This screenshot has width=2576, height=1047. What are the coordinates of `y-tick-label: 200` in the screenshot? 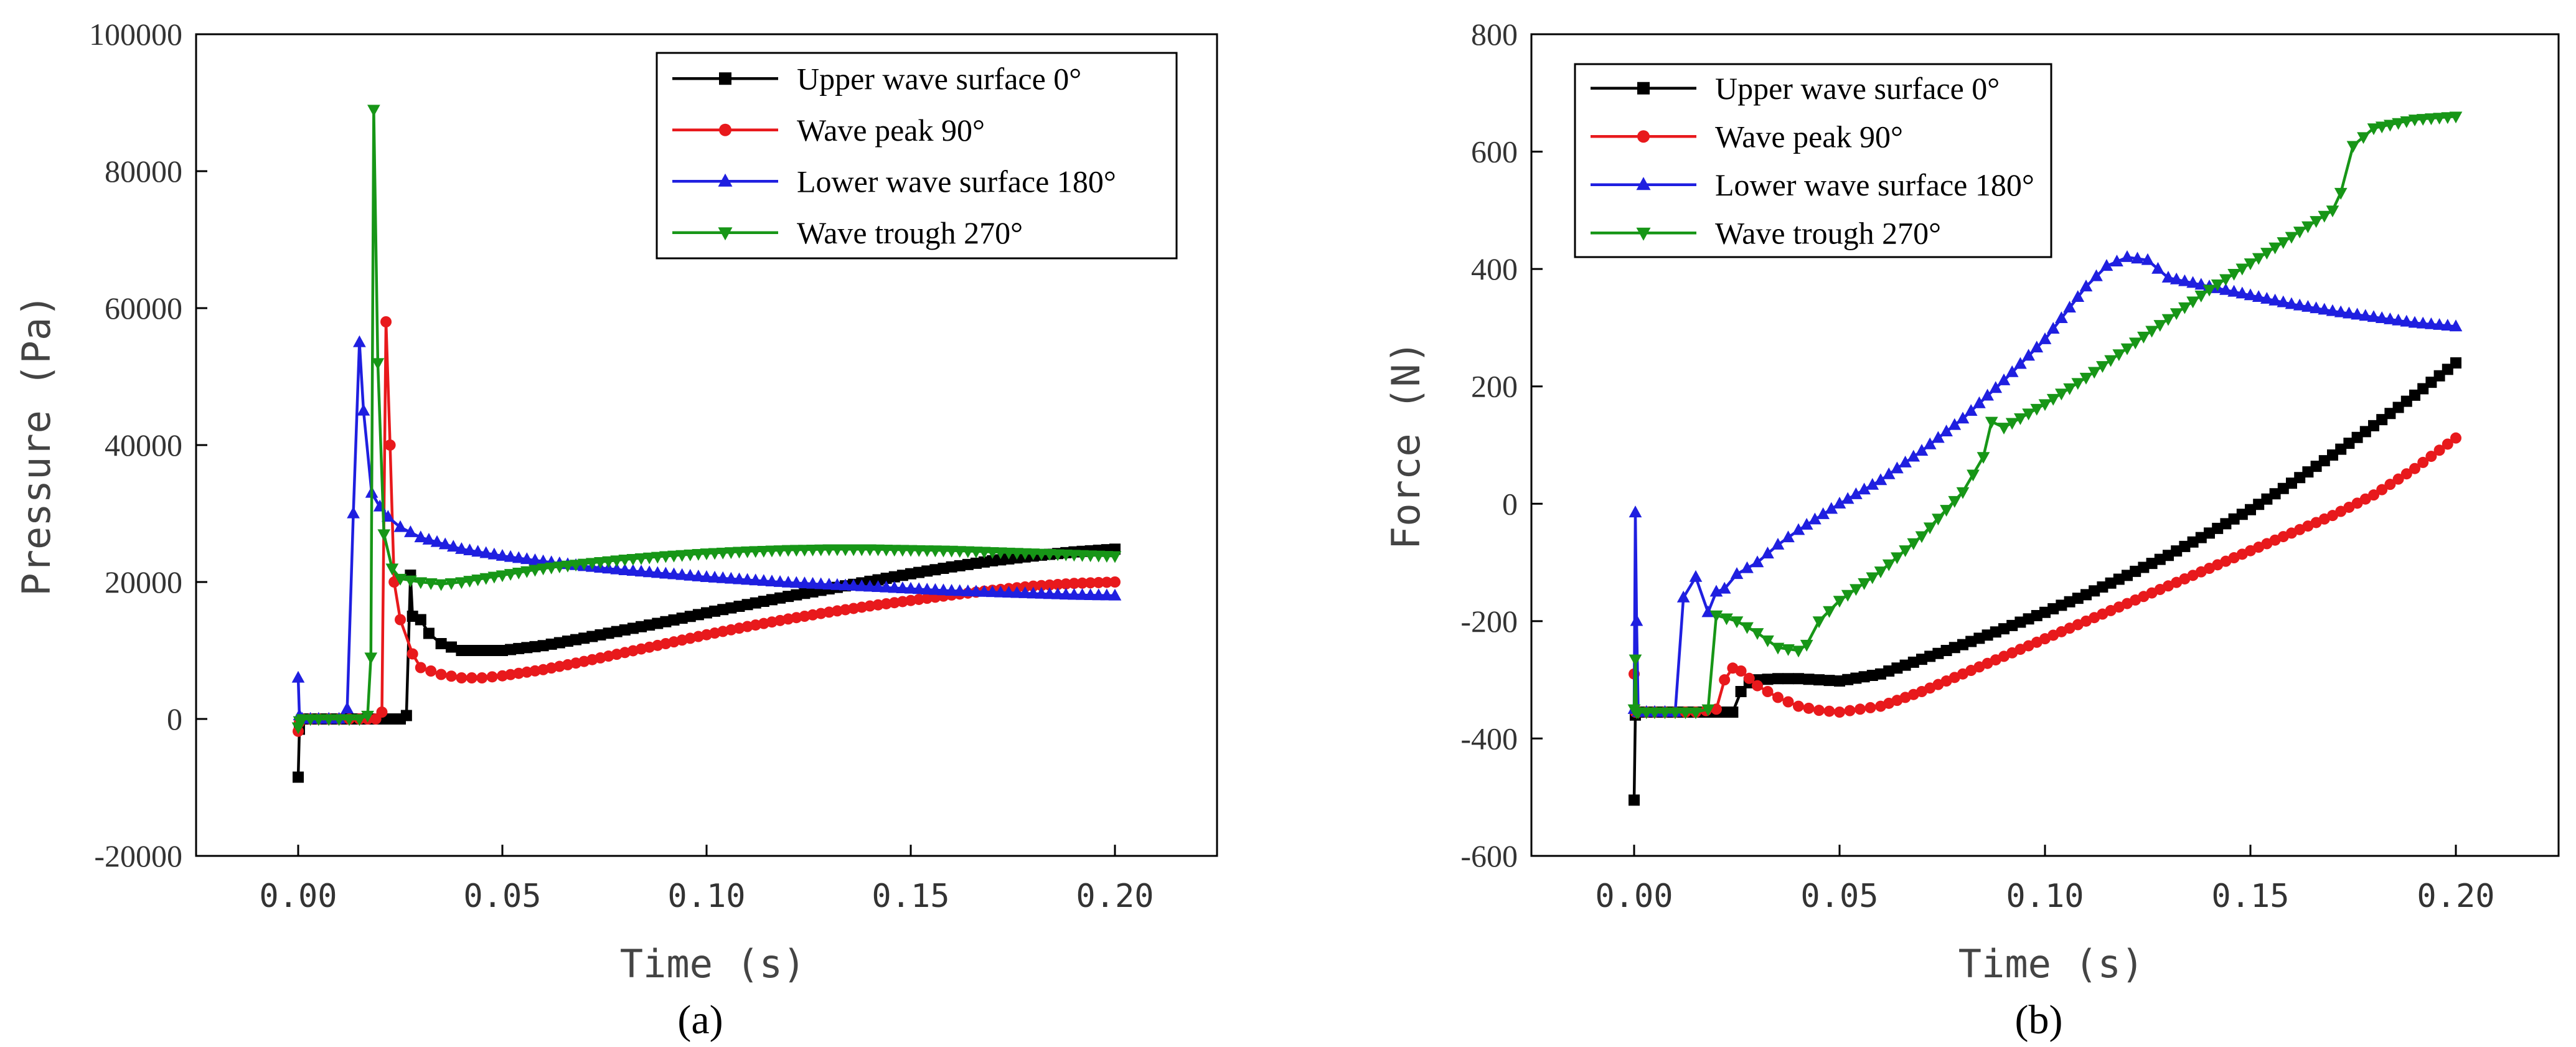 It's located at (1494, 386).